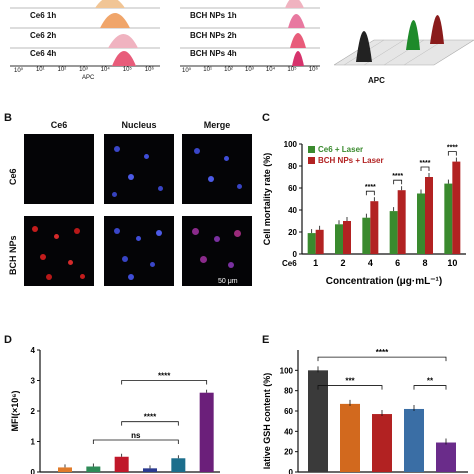  I want to click on legend-label: Ce6 + Laser, so click(340, 149).